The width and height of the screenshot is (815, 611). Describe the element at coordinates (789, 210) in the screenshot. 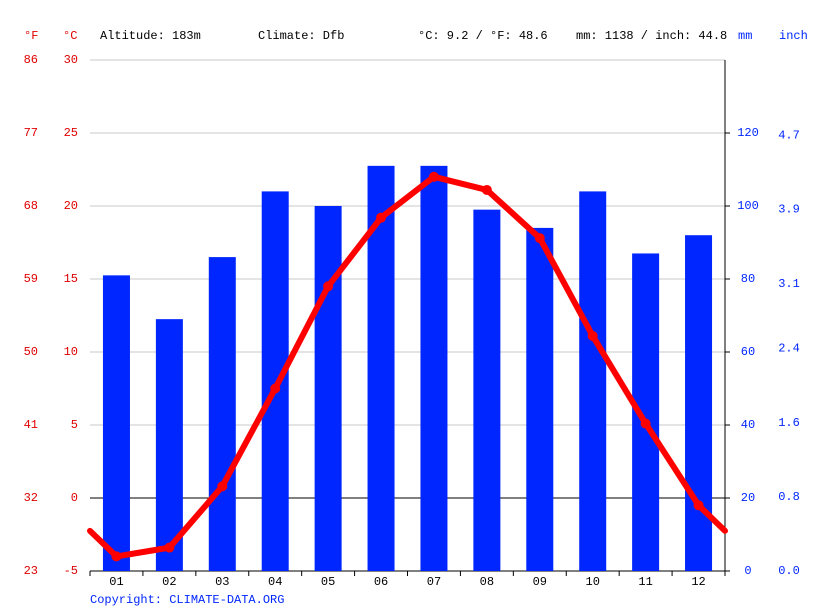

I see `inch-tick-label: 3.9` at that location.